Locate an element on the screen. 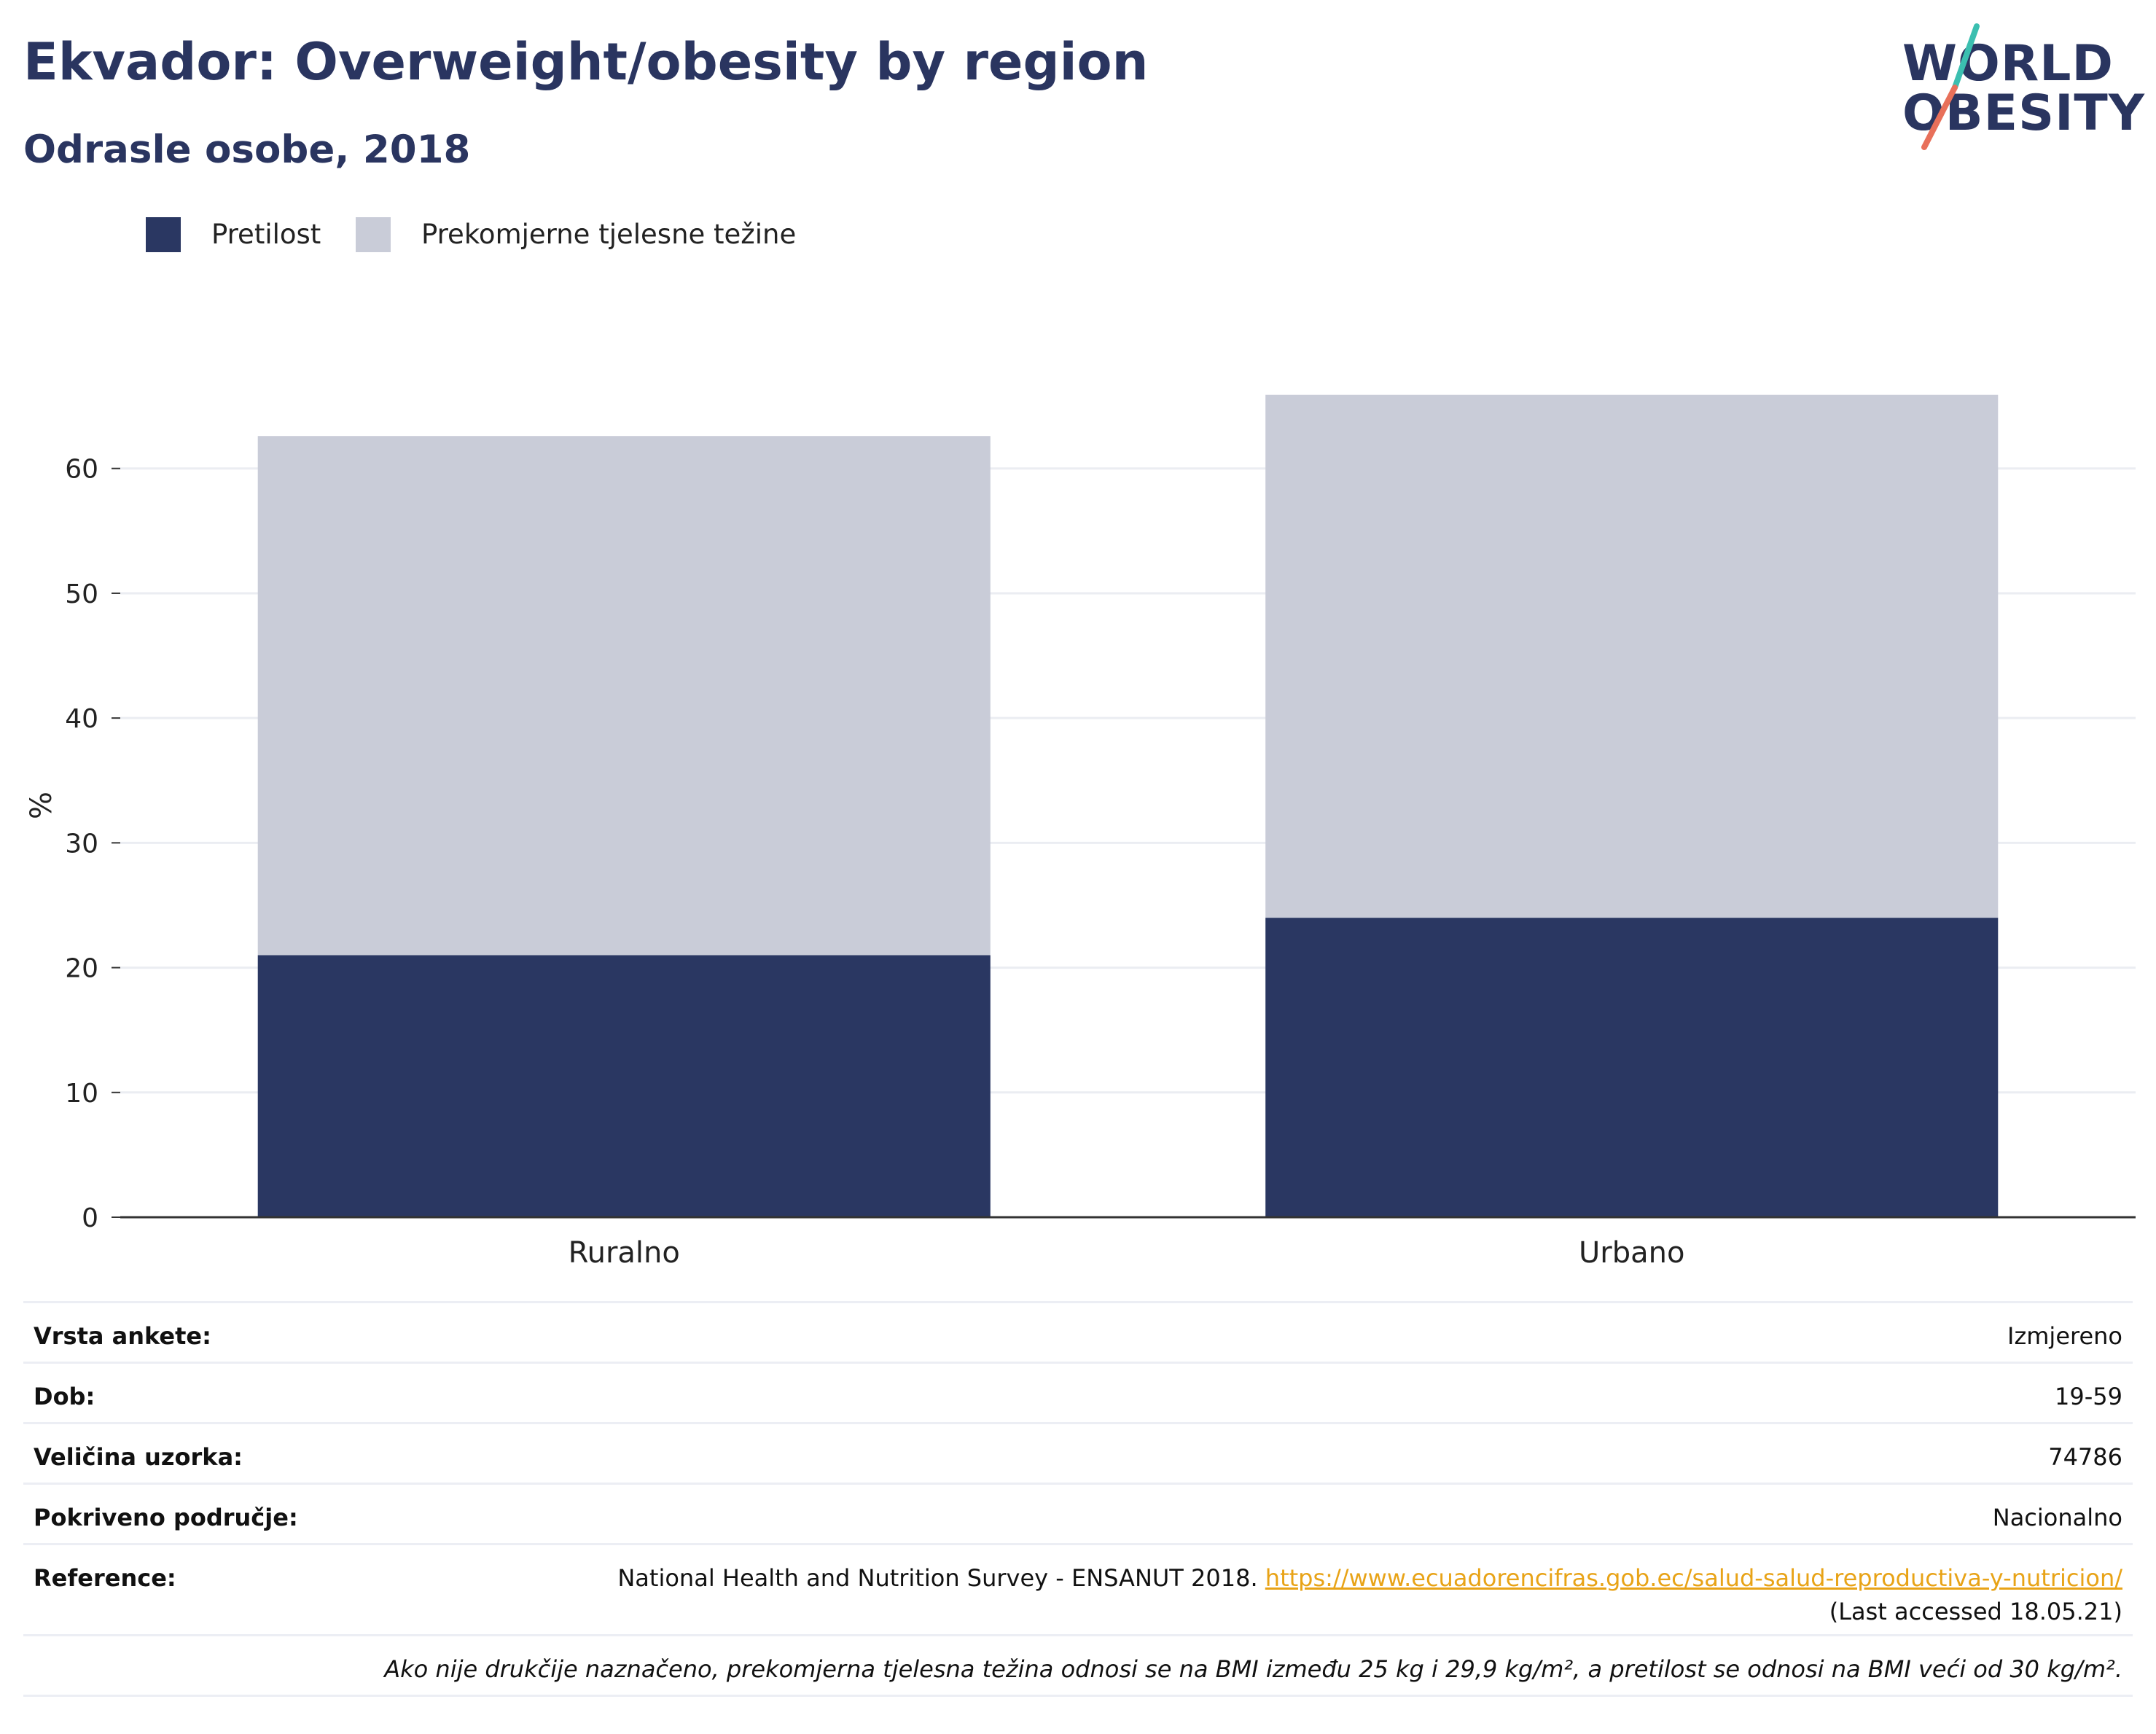  reference-accessed: (Last accessed 18.05.21) is located at coordinates (1976, 1611).